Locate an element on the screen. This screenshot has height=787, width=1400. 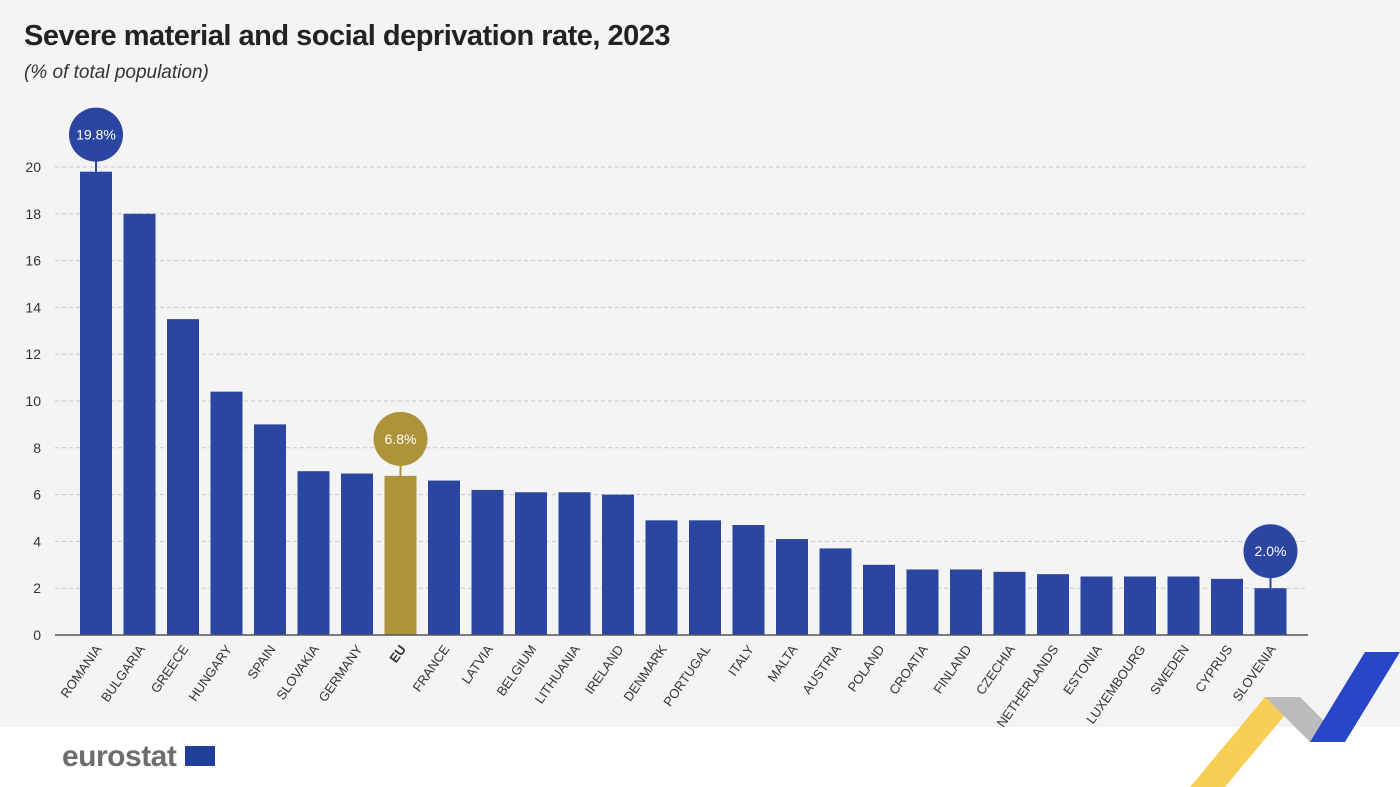
x-tick-label: BELGIUM is located at coordinates (517, 670).